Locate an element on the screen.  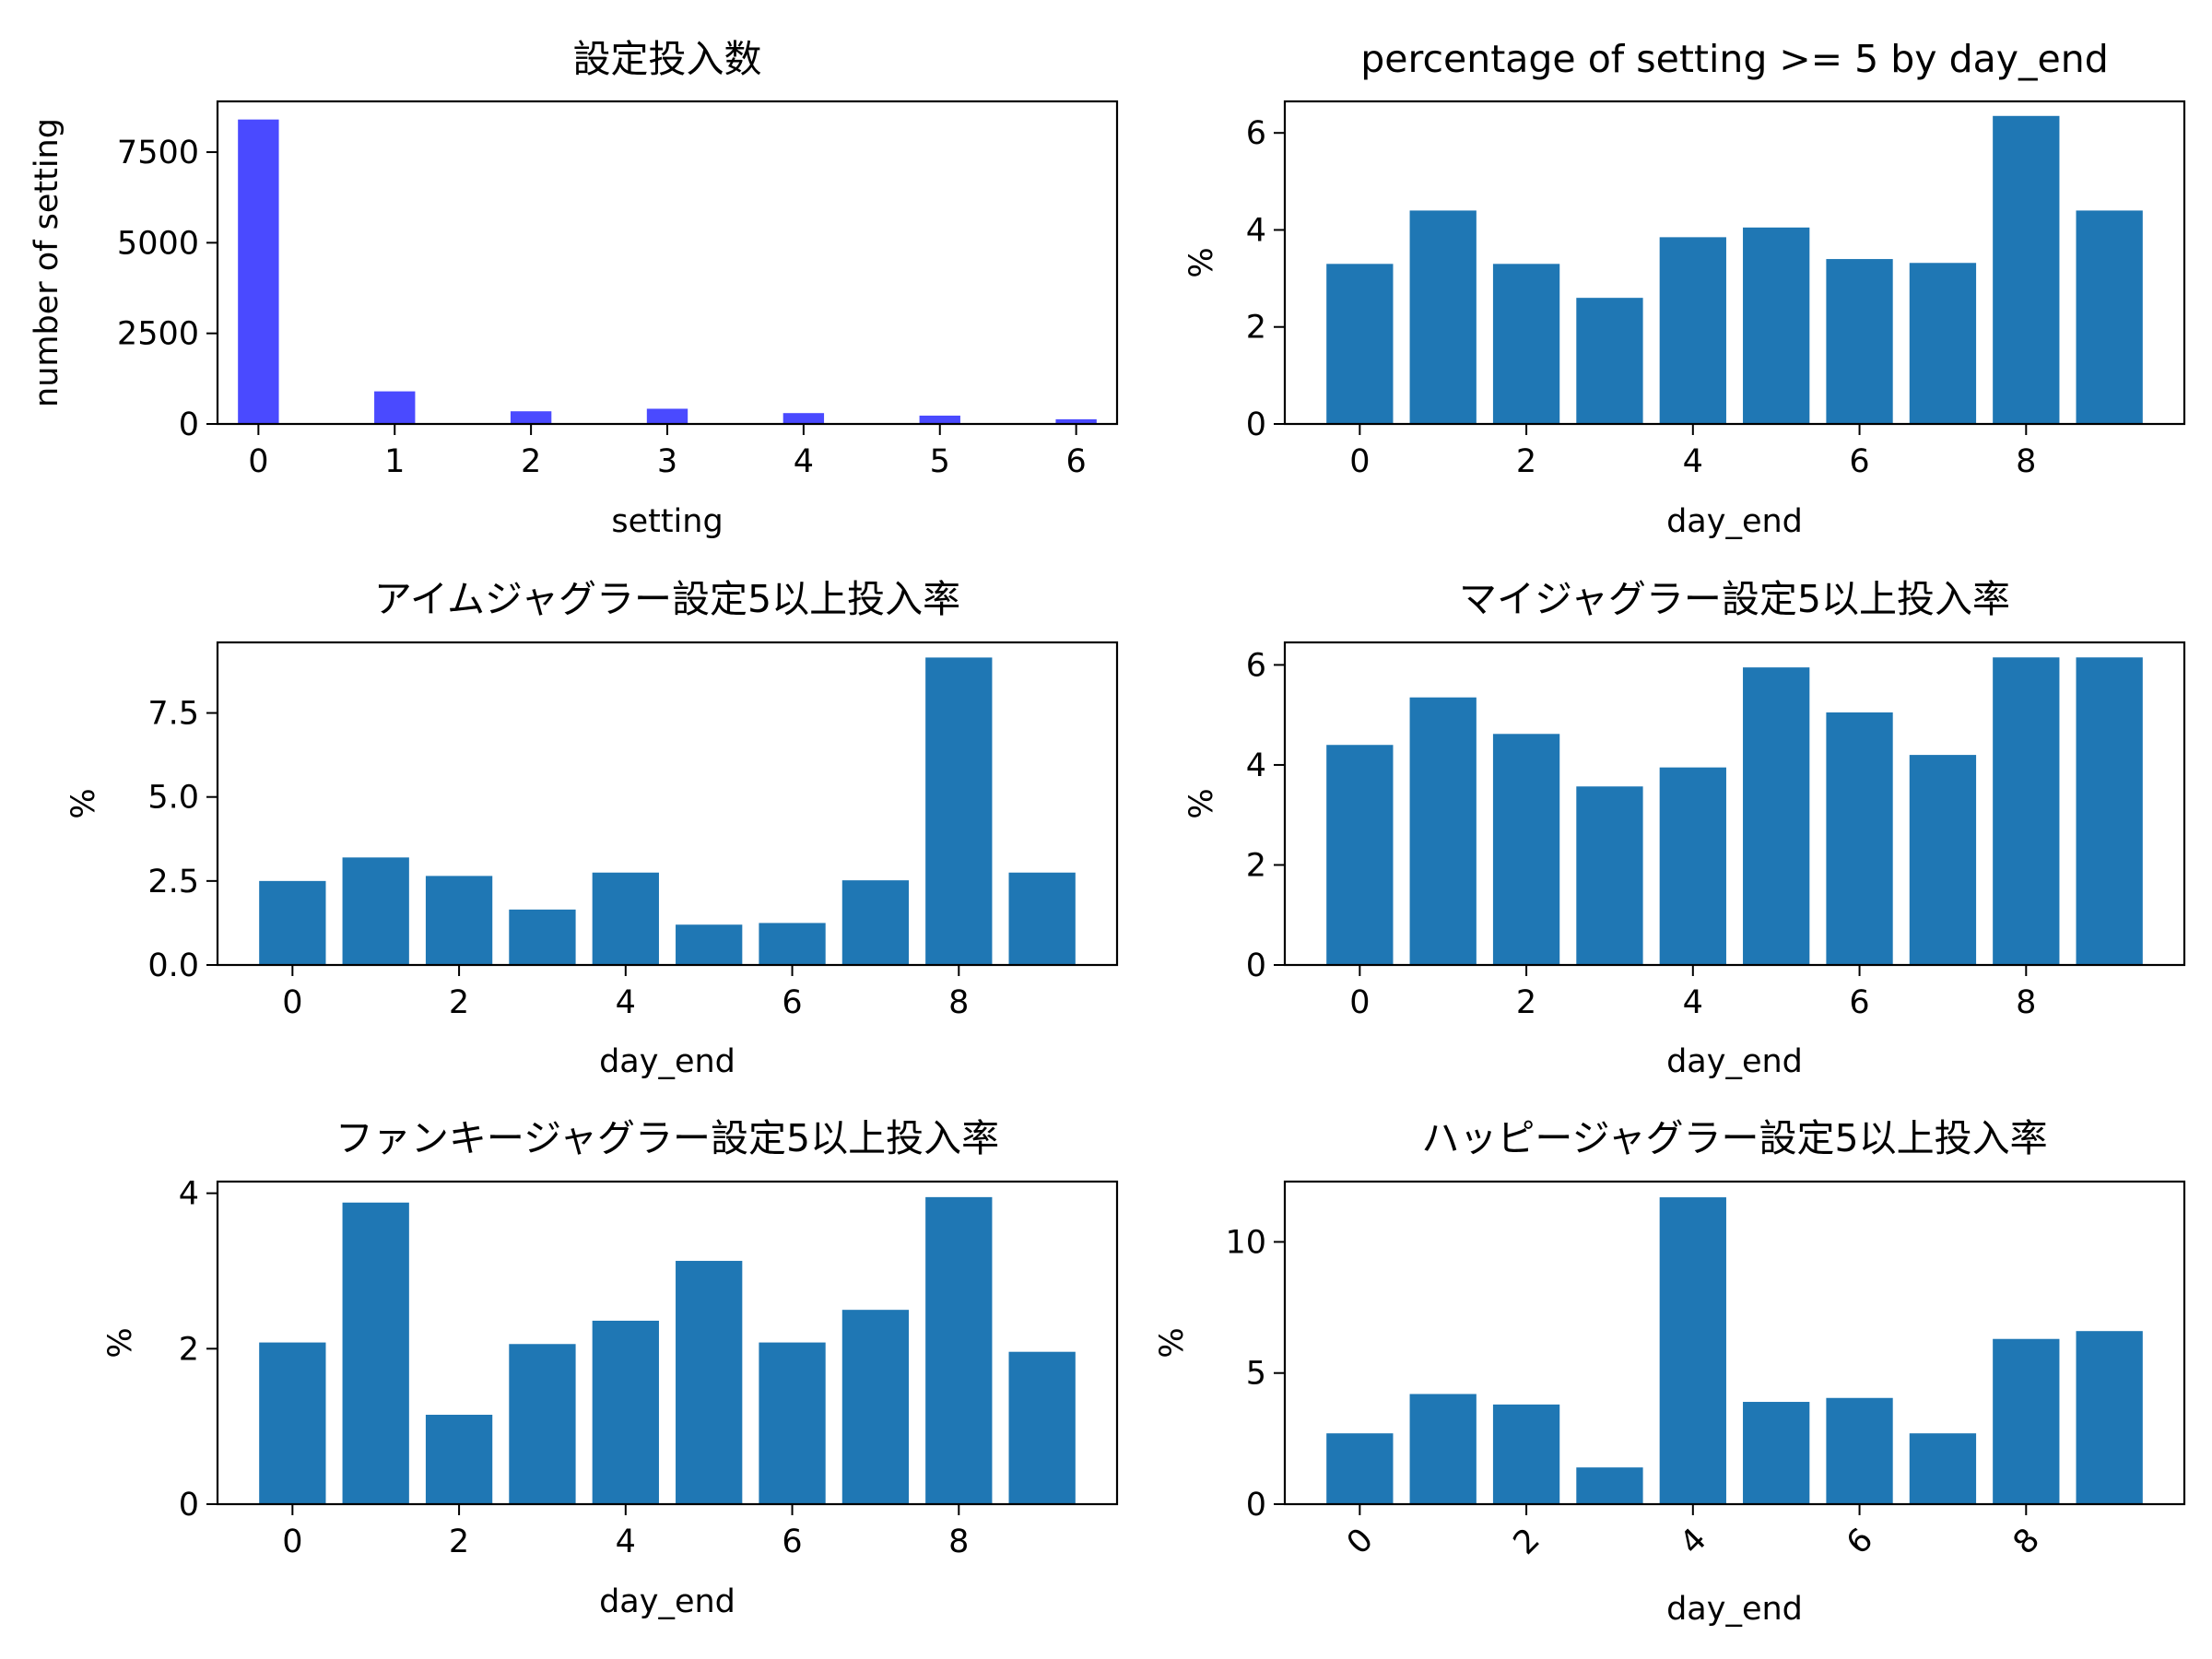
panel-funky-juggler: ファンキージャグラー設定5以上投入率 0 2 4 6 8 0 2 4 day_end % is located at coordinates (610, 1368).